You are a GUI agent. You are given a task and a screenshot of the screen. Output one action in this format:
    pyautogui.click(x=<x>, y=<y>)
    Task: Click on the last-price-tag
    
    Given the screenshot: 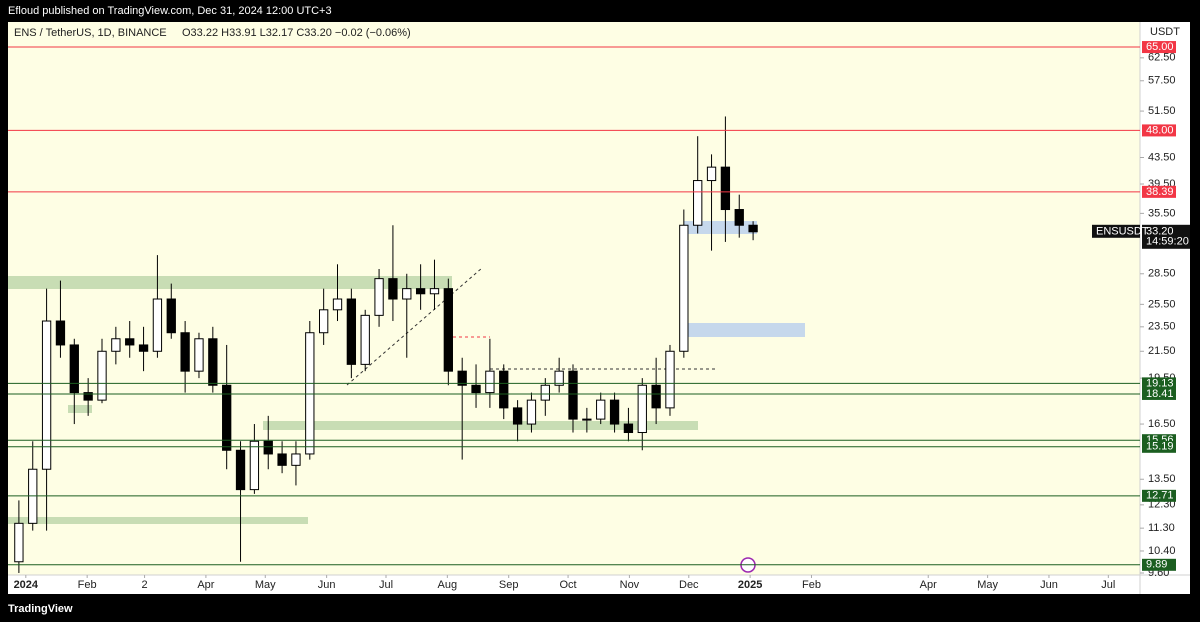 What is the action you would take?
    pyautogui.click(x=1166, y=236)
    